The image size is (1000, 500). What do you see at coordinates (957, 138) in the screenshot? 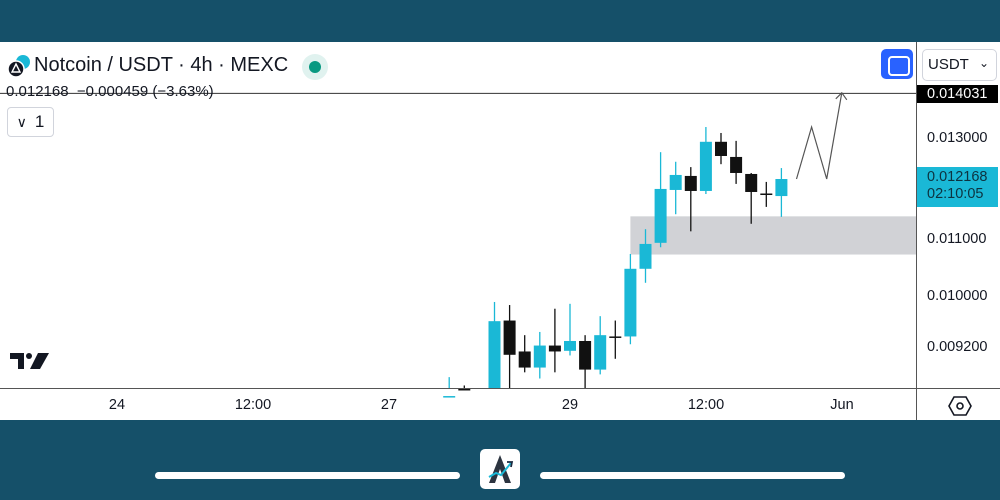
I see `price-label: 0.013000` at bounding box center [957, 138].